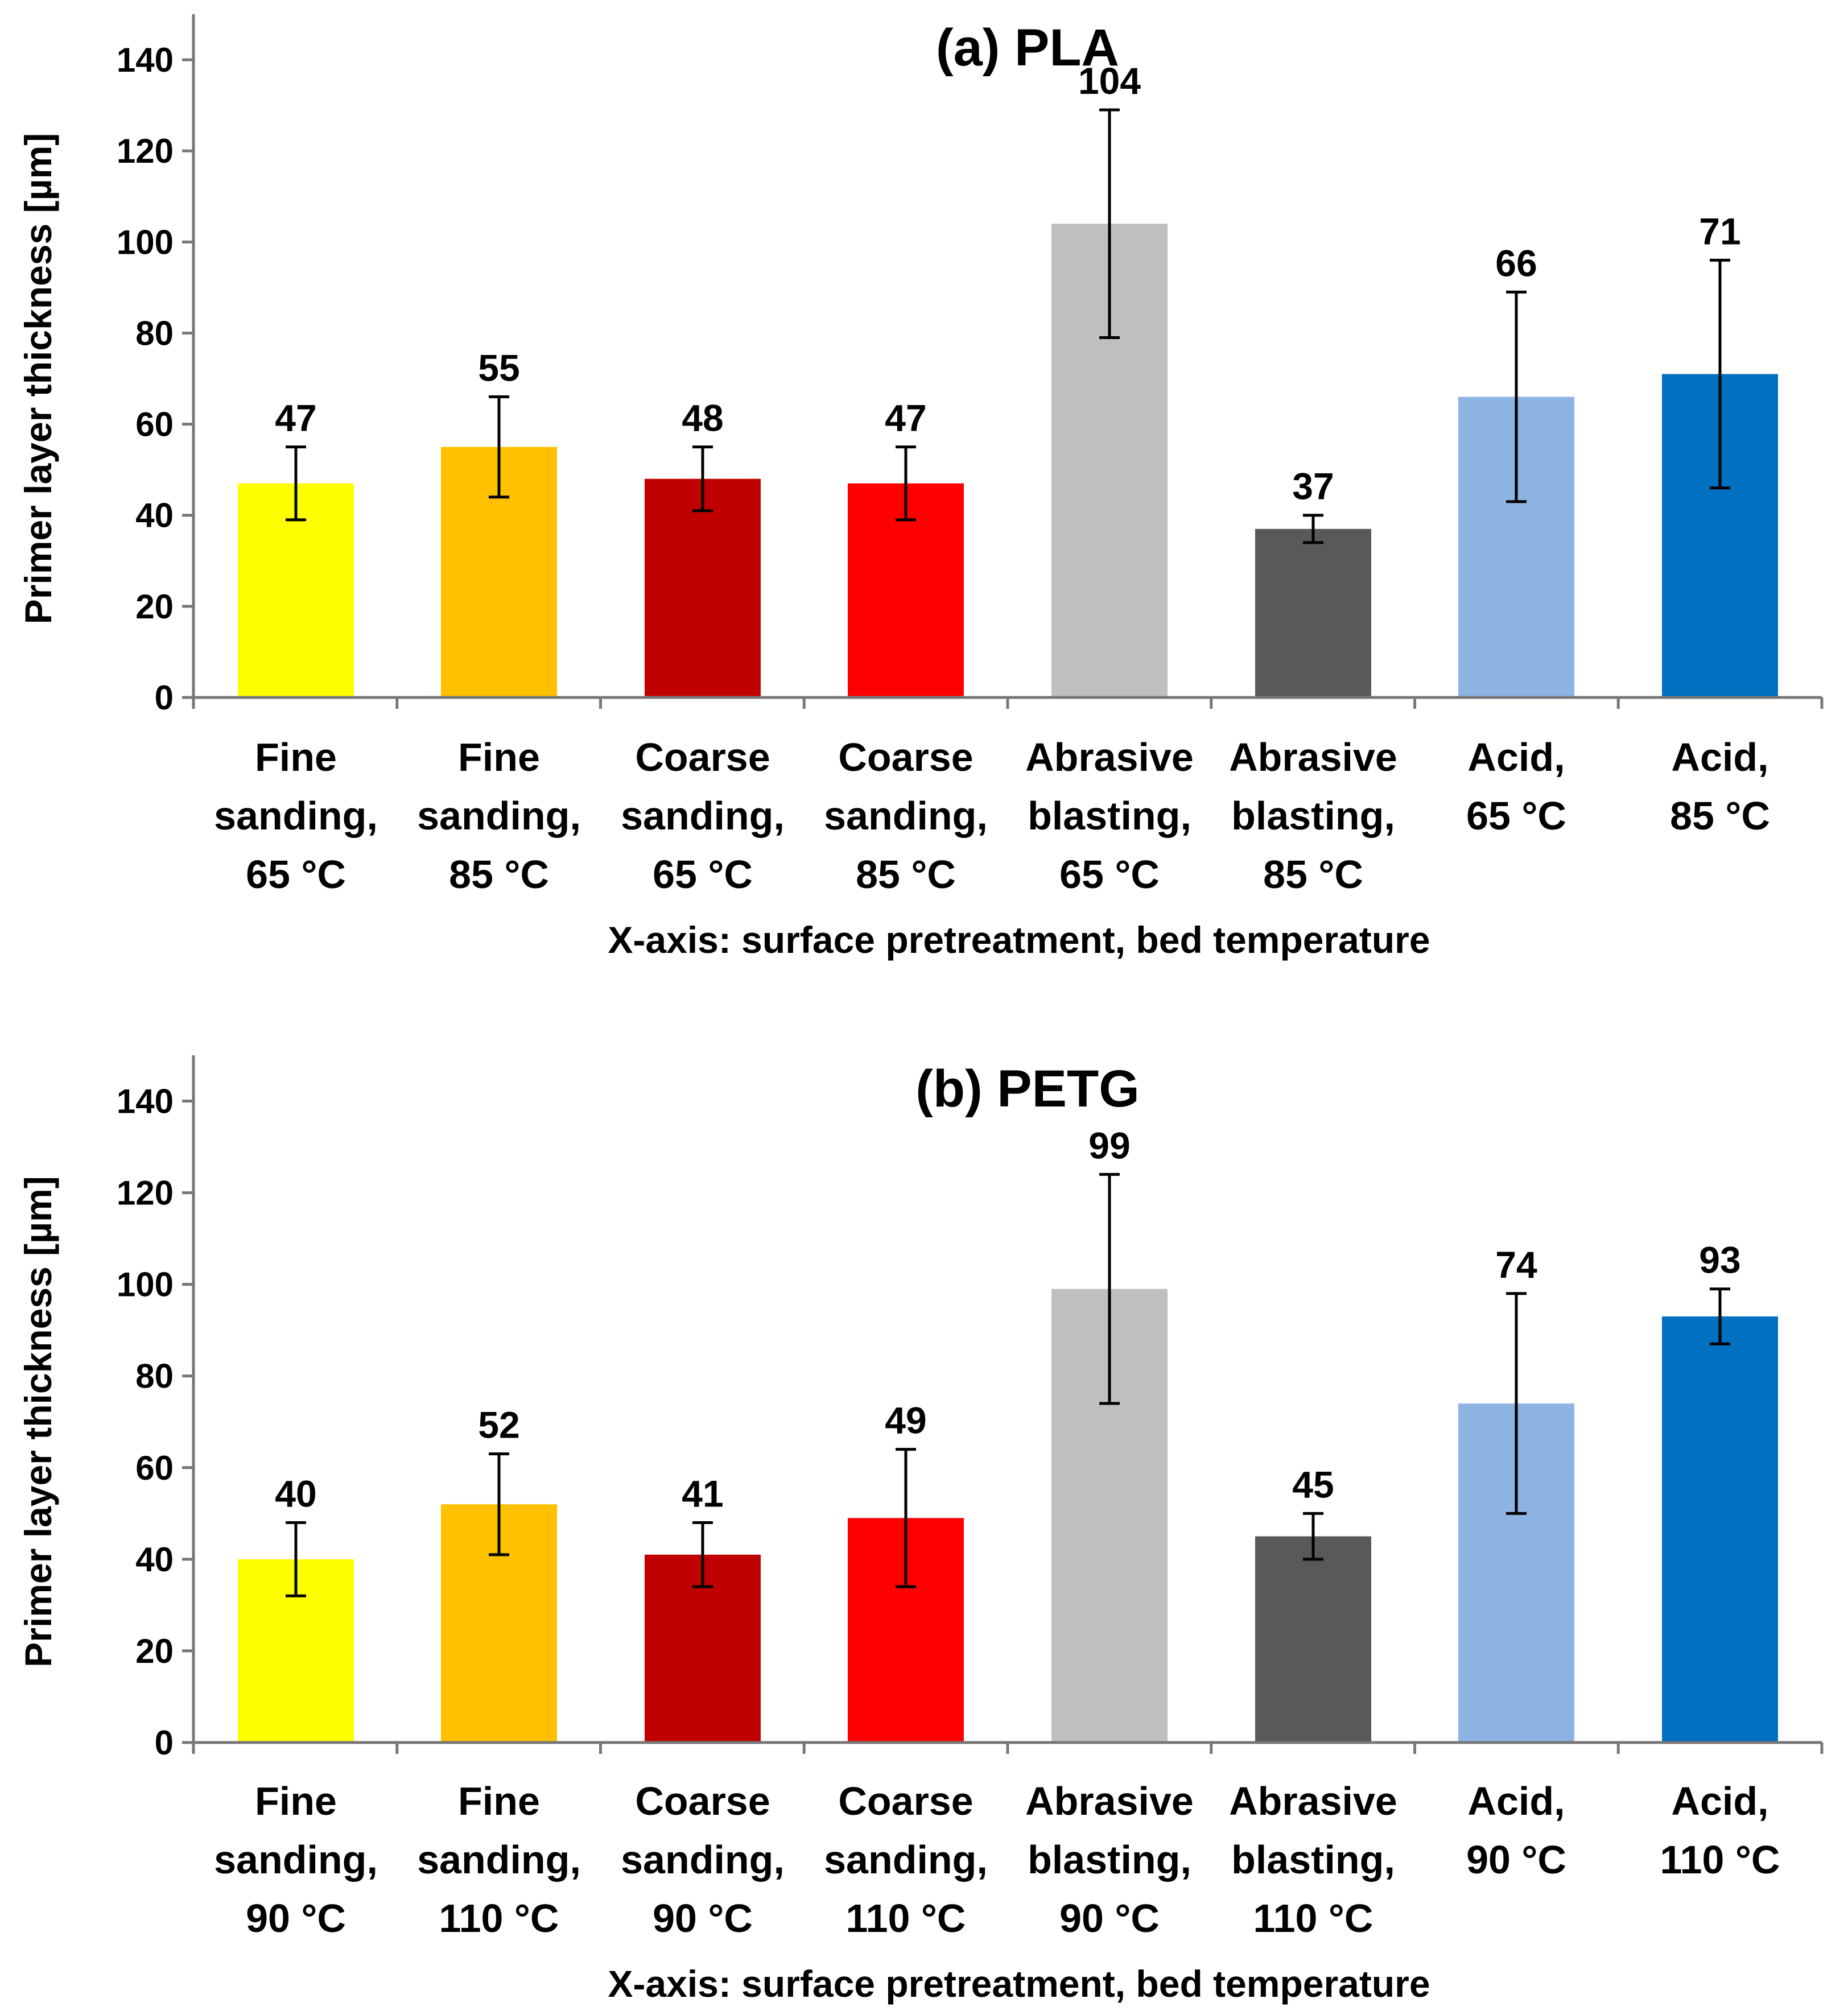  Describe the element at coordinates (703, 816) in the screenshot. I see `x-tick-label: Coarse sanding, 65 °C` at that location.